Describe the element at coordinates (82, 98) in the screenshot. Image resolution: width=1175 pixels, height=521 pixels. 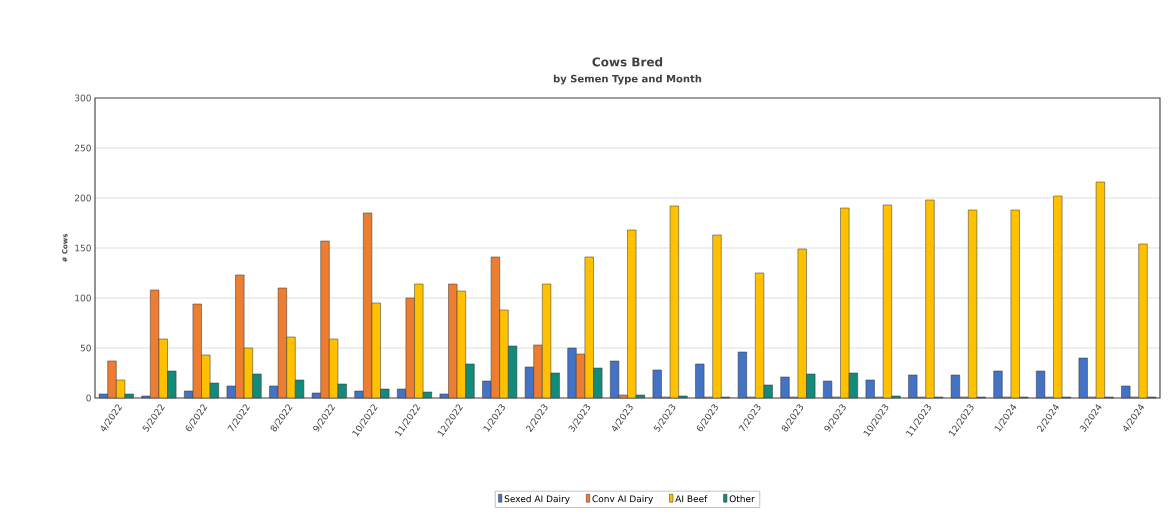
I see `y-tick-label: 300` at that location.